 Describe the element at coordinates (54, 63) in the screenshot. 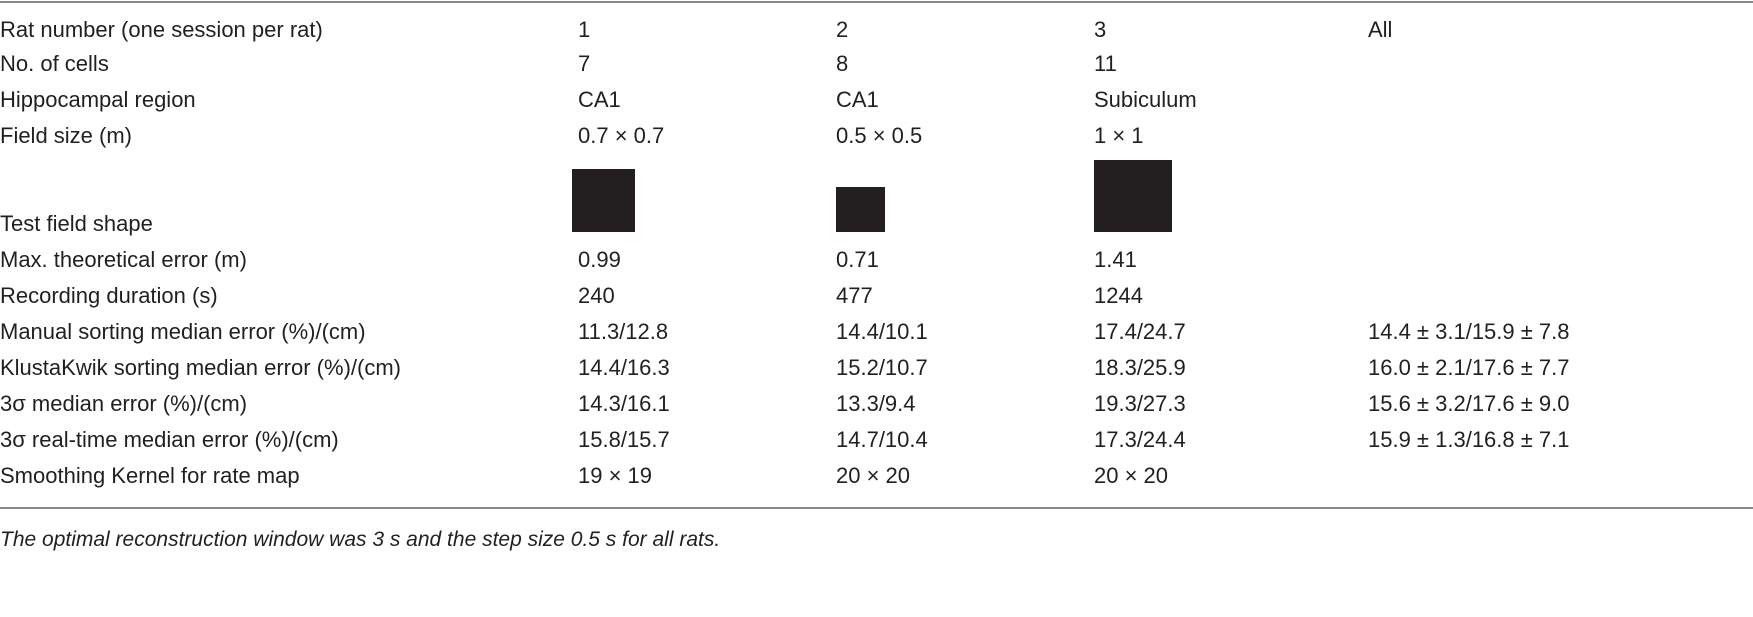

I see `row-label: No. of cells` at that location.